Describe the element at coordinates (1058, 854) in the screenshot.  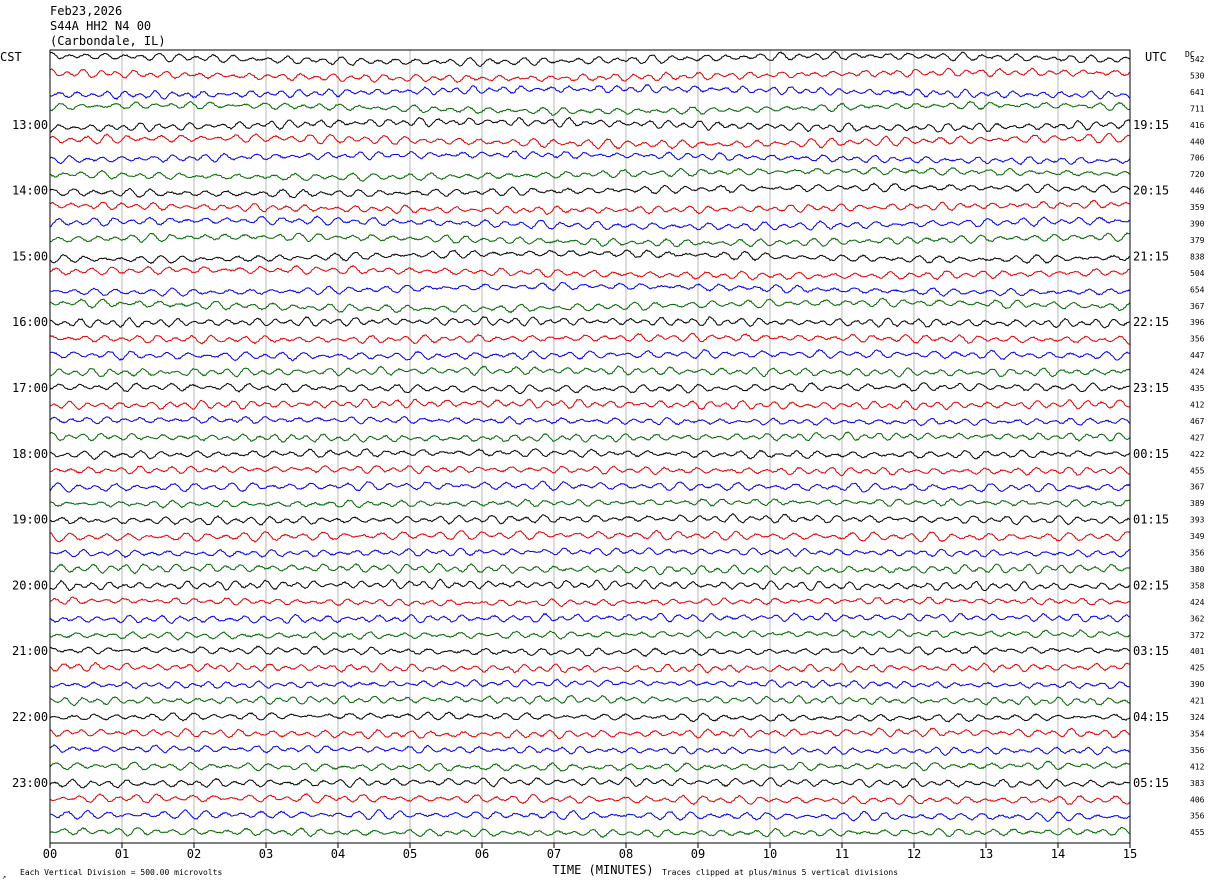
I see `x-tick-label: 14` at that location.